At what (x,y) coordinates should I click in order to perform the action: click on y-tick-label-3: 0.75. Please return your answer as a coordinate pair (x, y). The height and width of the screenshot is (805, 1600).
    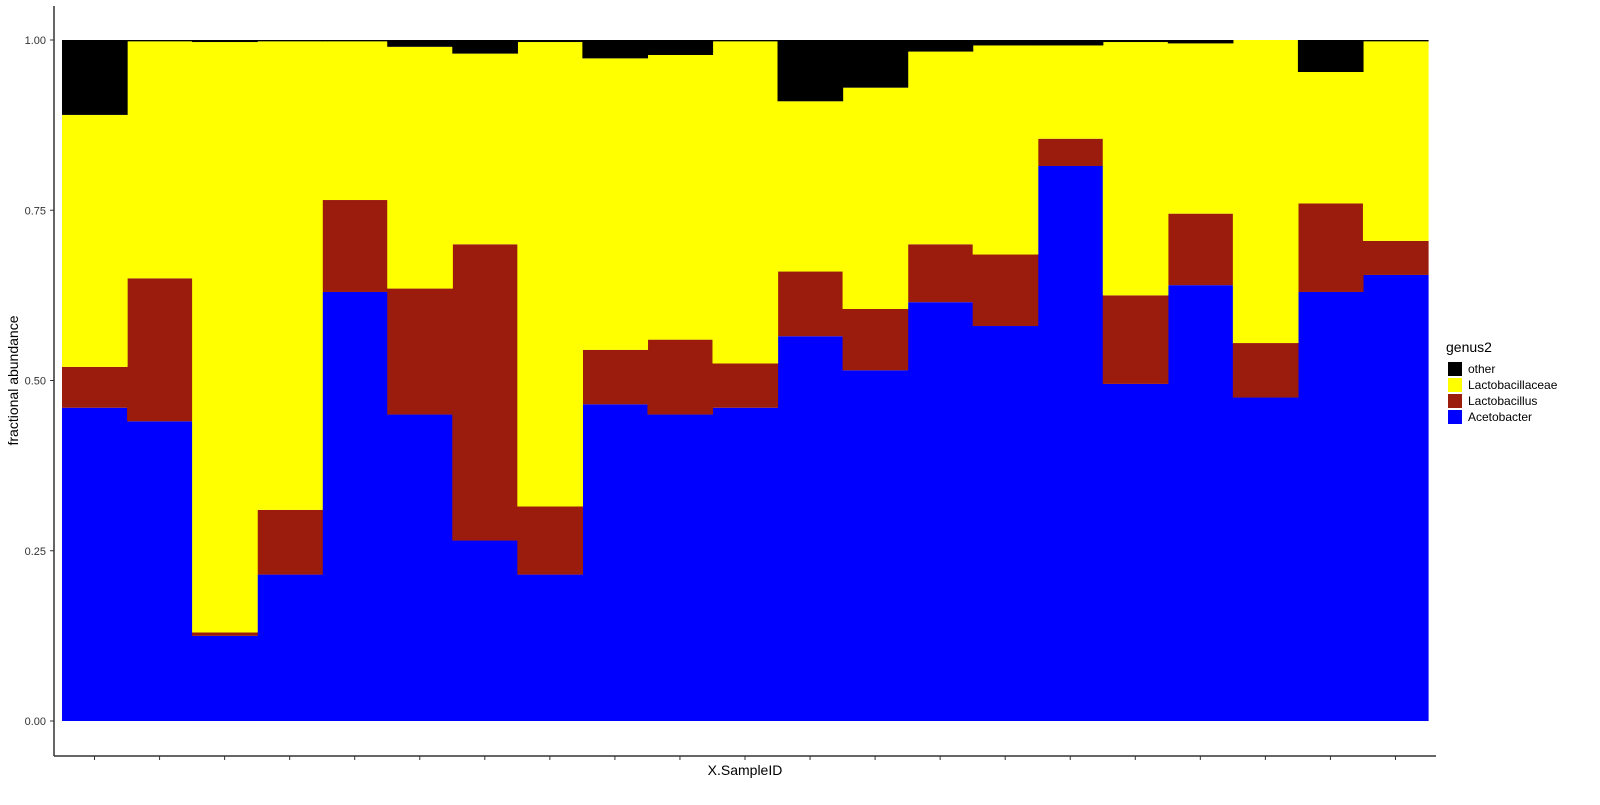
    Looking at the image, I should click on (35, 211).